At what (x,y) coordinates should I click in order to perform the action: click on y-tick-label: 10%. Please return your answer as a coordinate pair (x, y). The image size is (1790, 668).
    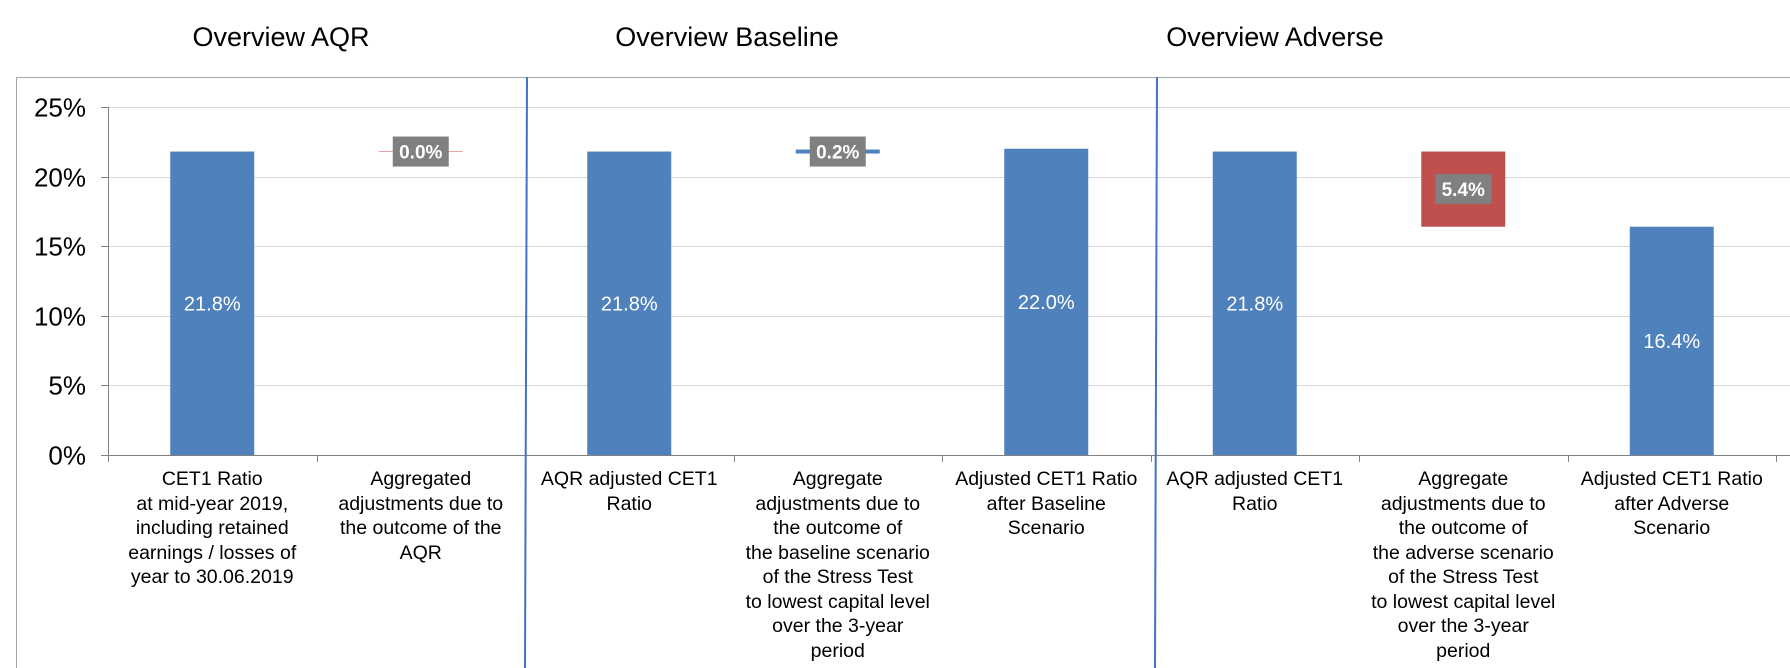
    Looking at the image, I should click on (60, 317).